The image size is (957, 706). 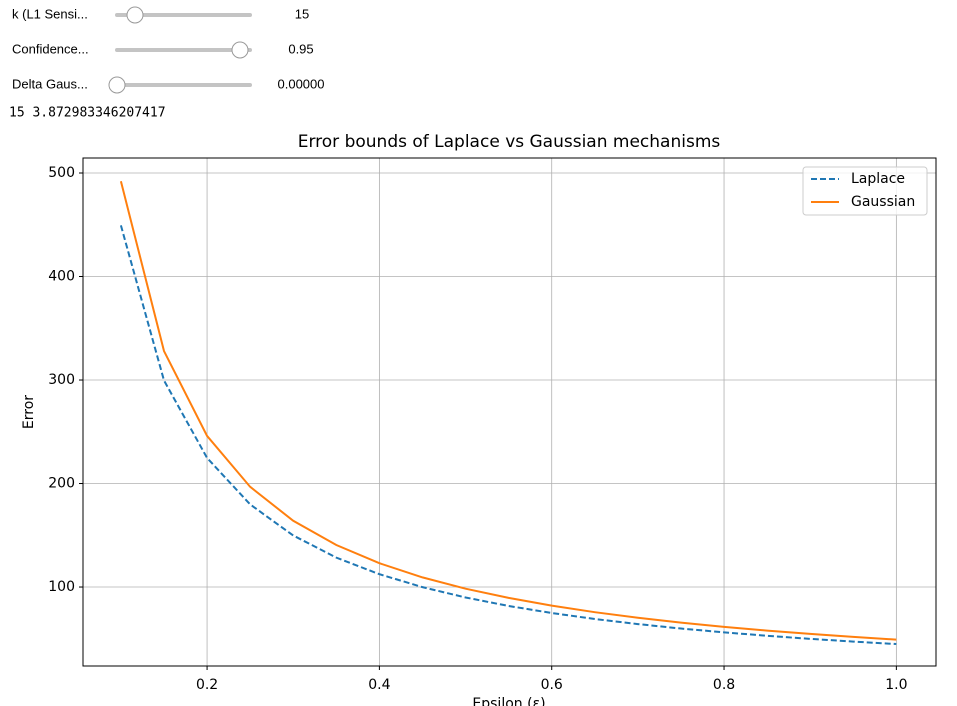 I want to click on y-axis-label: Error, so click(x=29, y=412).